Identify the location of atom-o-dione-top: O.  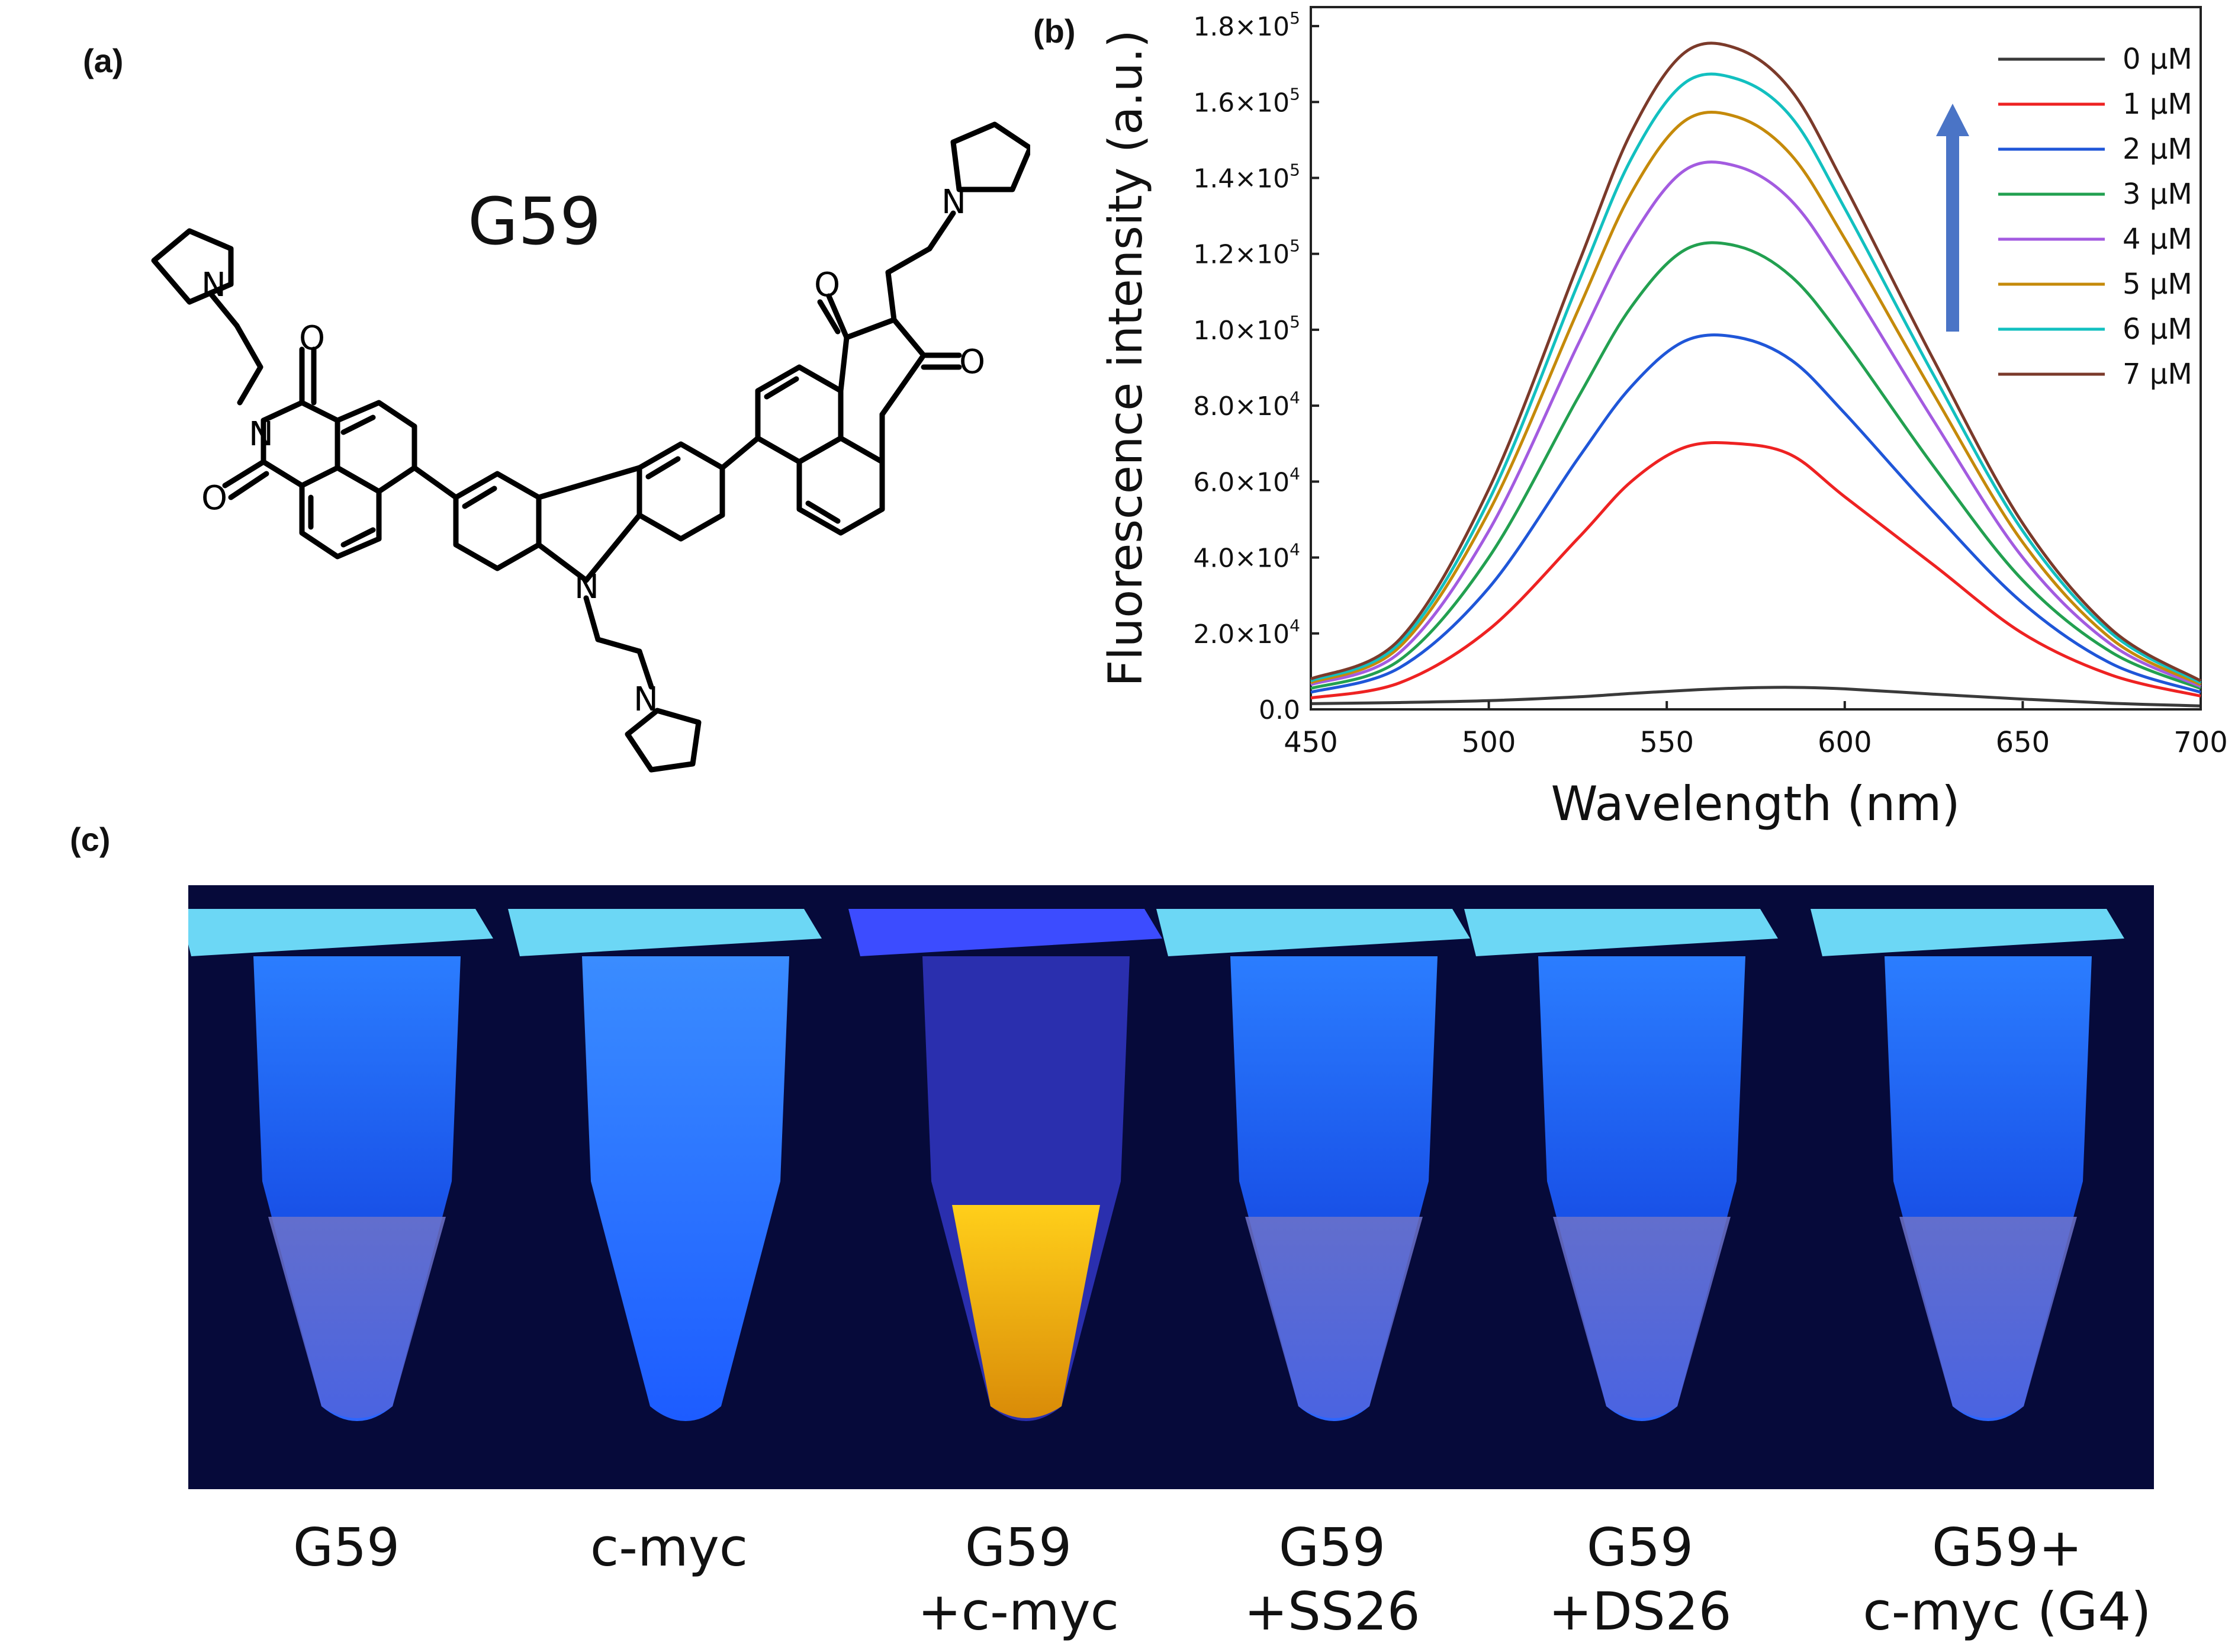
(827, 285).